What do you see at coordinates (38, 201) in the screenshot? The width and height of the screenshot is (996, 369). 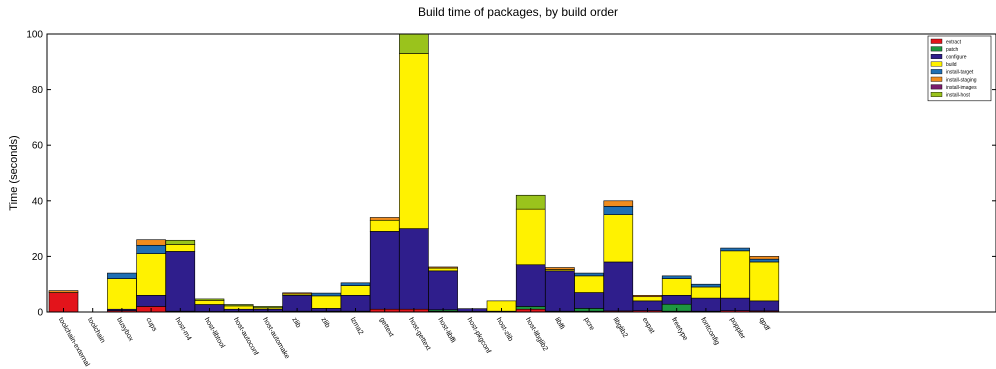 I see `y-tick-label: 40` at bounding box center [38, 201].